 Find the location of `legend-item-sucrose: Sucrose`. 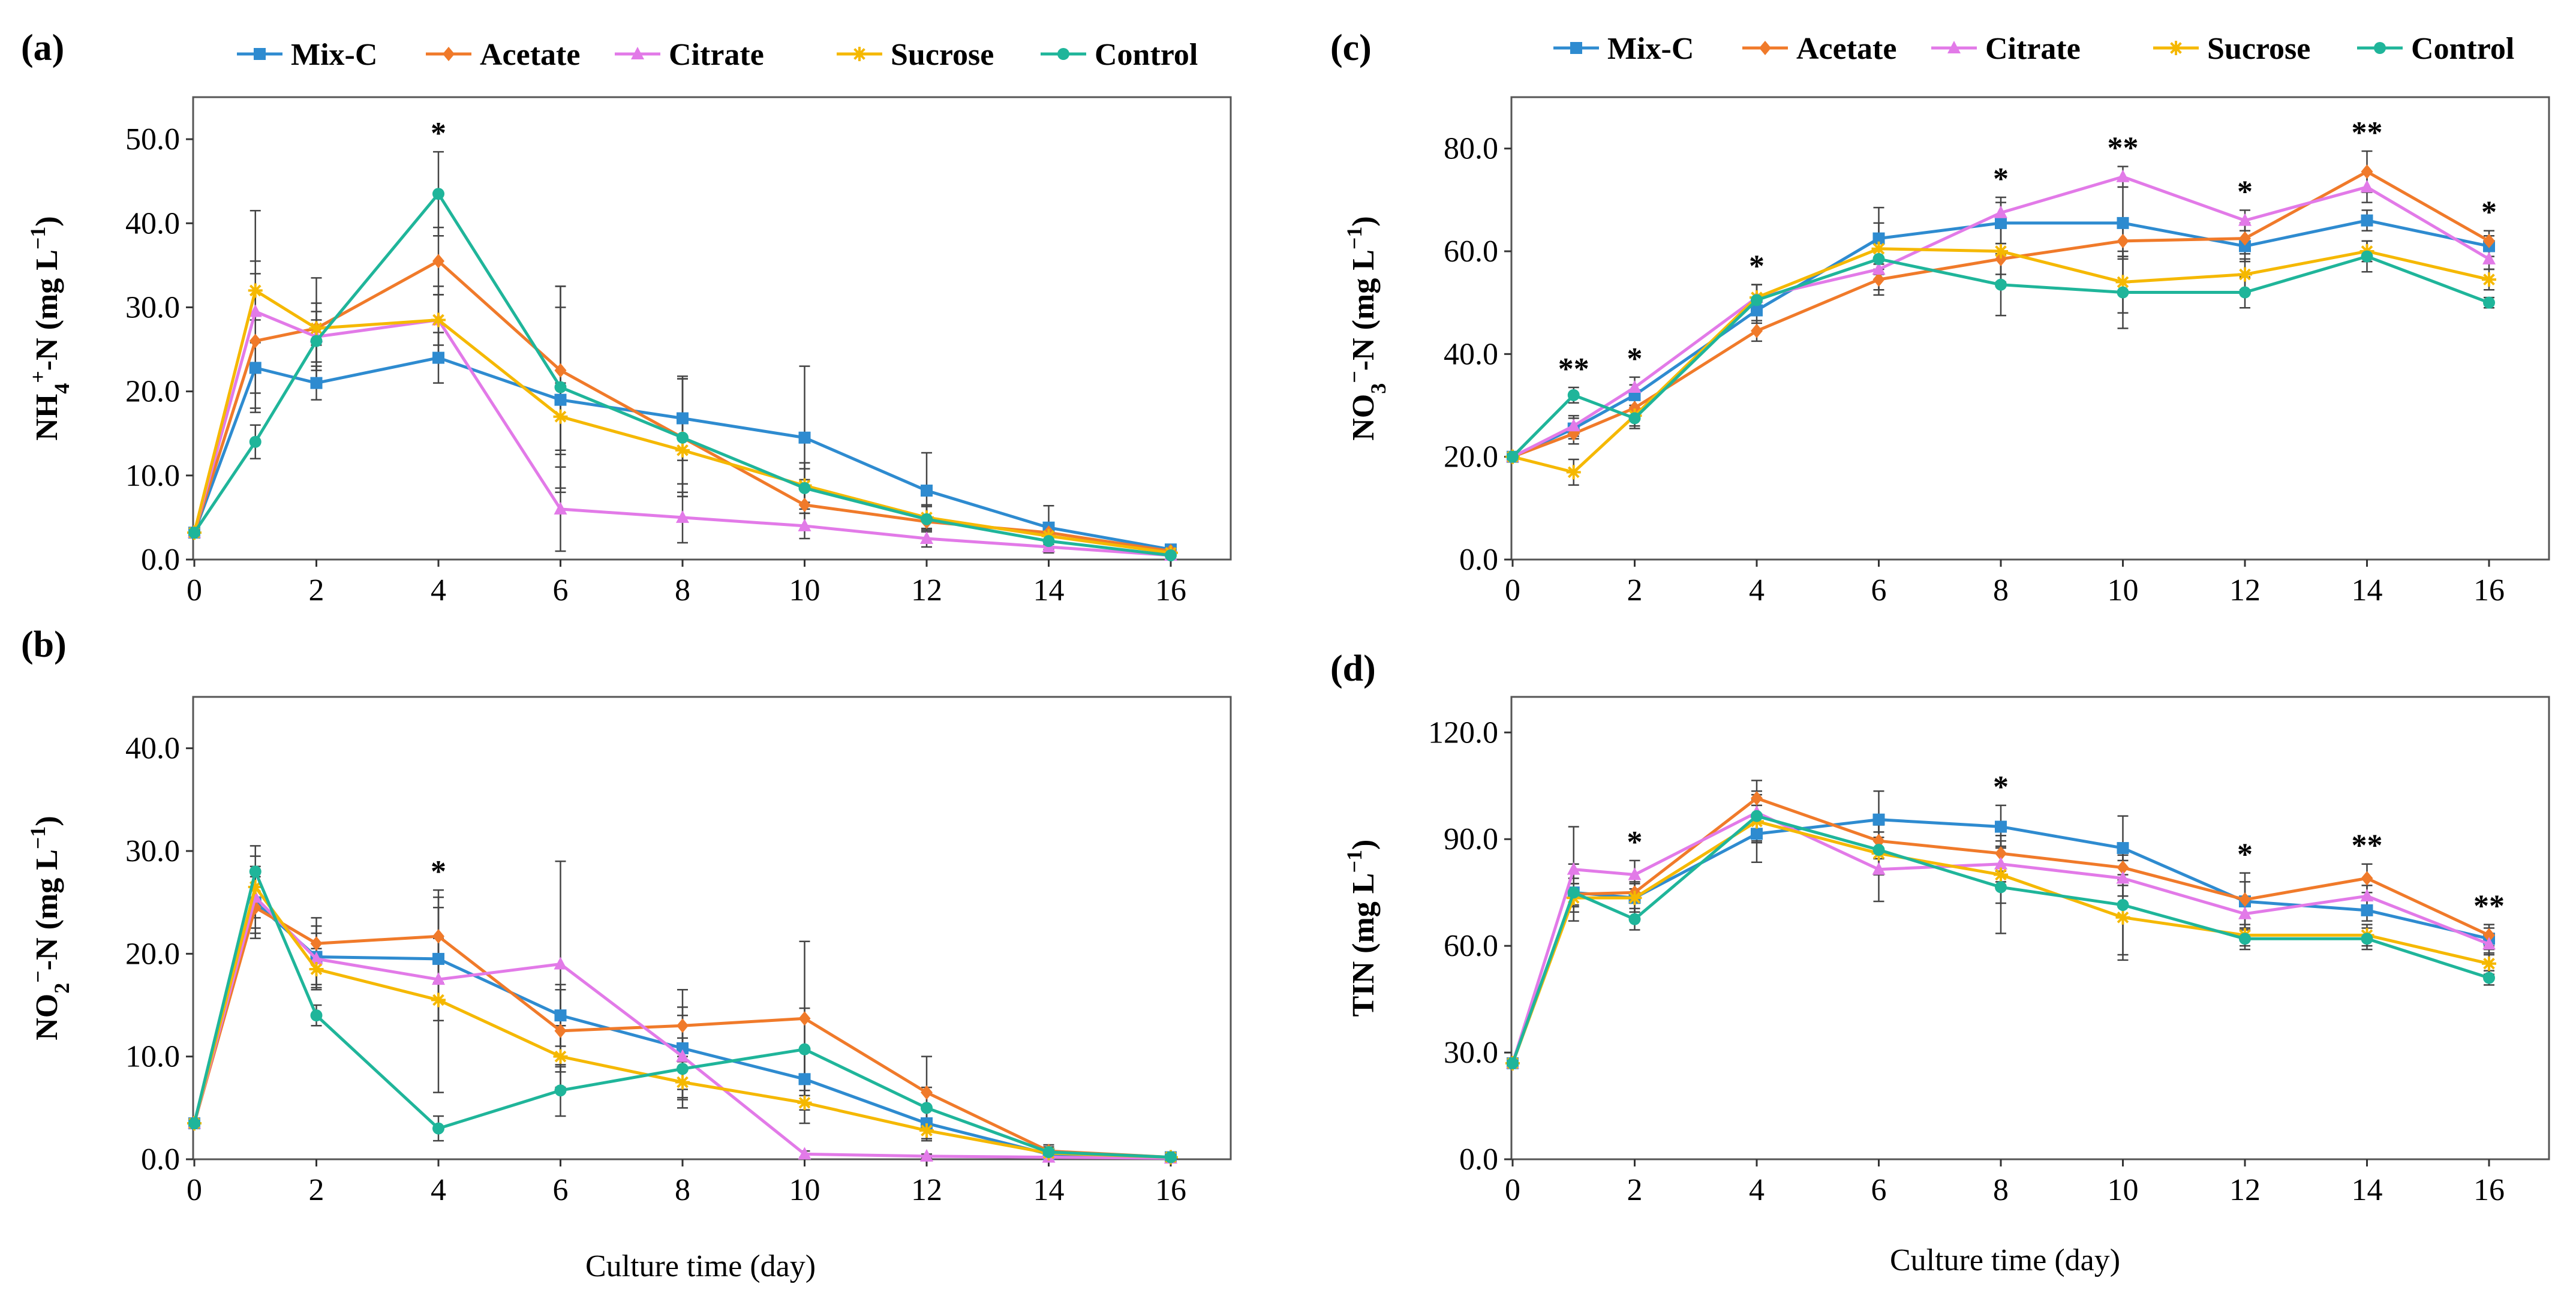

legend-item-sucrose: Sucrose is located at coordinates (916, 55).